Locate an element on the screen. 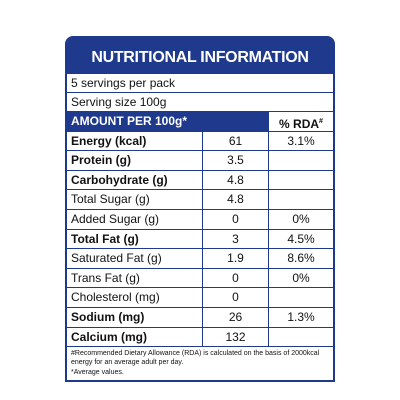 Image resolution: width=400 pixels, height=400 pixels. nutrient-label: Added Sugar (g) is located at coordinates (135, 219).